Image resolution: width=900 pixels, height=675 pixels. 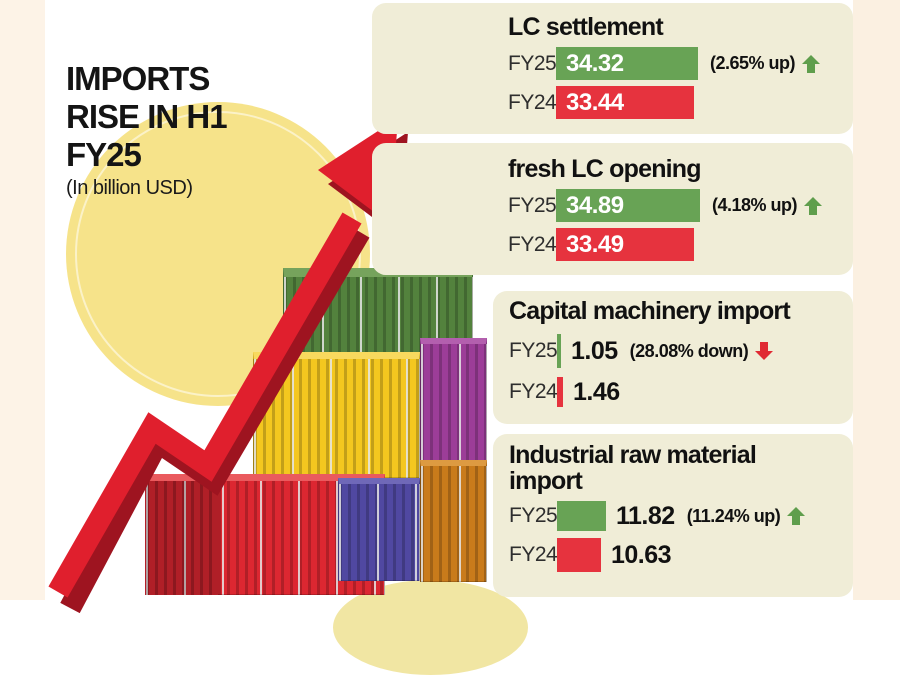 What do you see at coordinates (595, 102) in the screenshot?
I see `fy24-value: 33.44` at bounding box center [595, 102].